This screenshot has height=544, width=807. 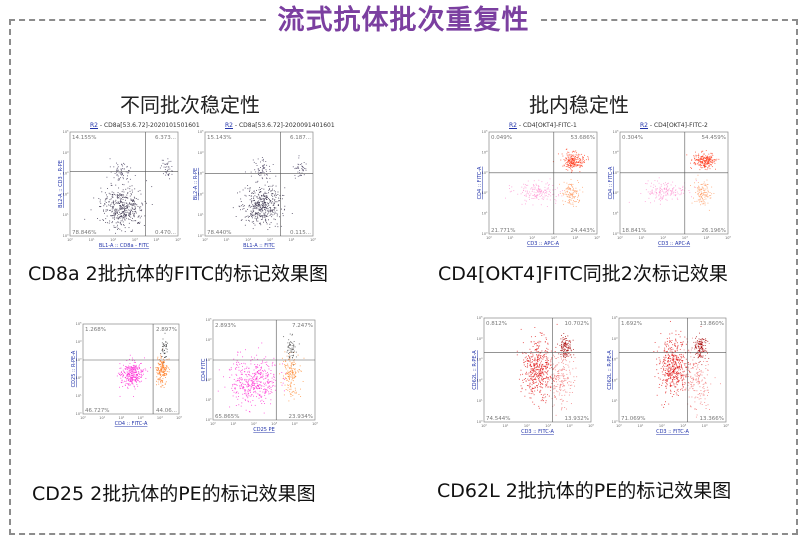 What do you see at coordinates (712, 324) in the screenshot?
I see `quadrant-percentage: 13.860%` at bounding box center [712, 324].